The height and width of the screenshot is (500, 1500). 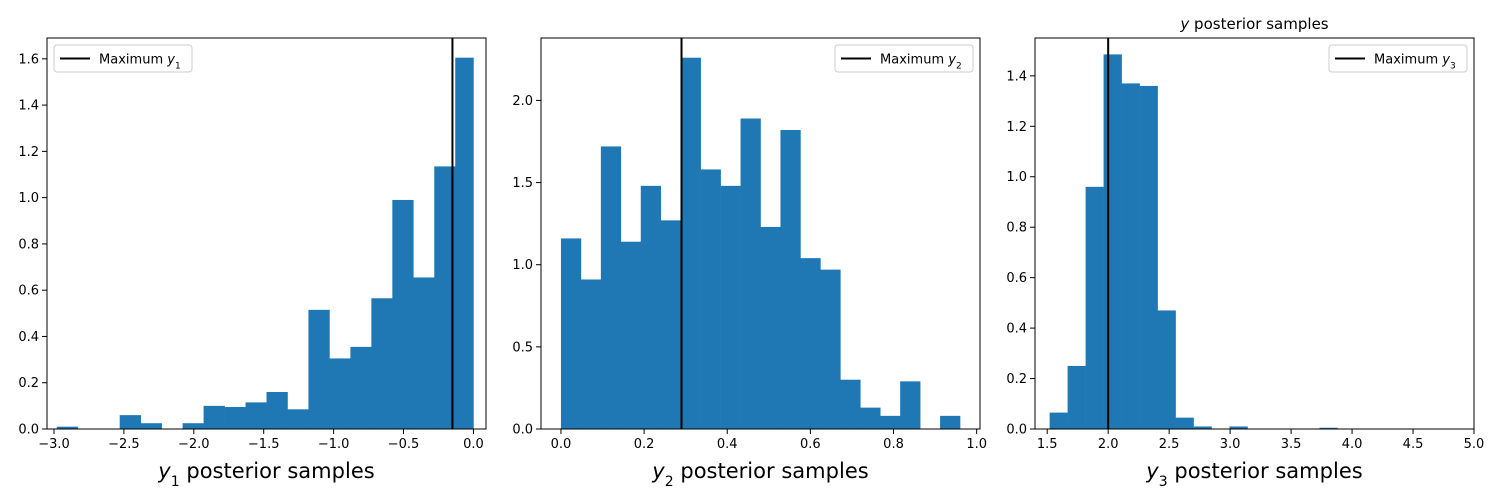 I want to click on x-tick-label: −3.0, so click(x=54, y=444).